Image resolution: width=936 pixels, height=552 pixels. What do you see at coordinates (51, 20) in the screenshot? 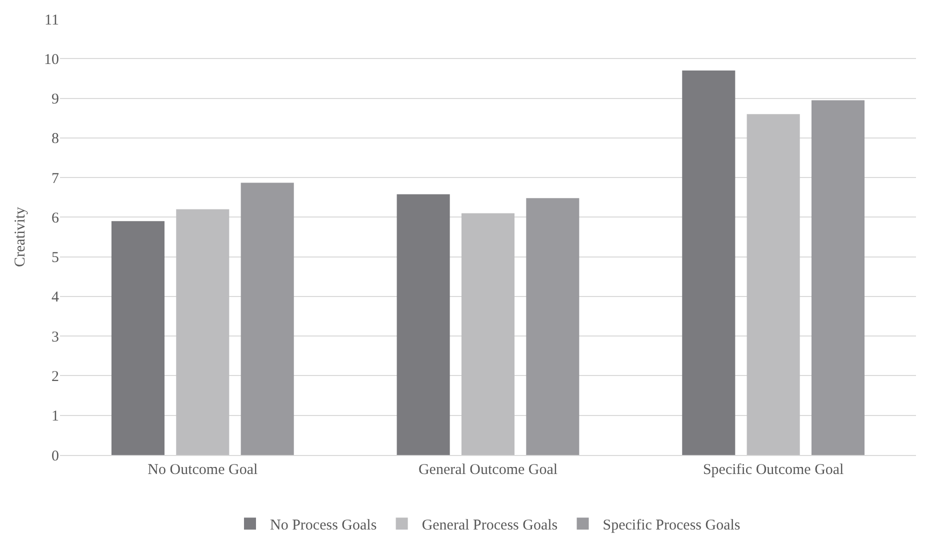
I see `y-tick-label: 11` at bounding box center [51, 20].